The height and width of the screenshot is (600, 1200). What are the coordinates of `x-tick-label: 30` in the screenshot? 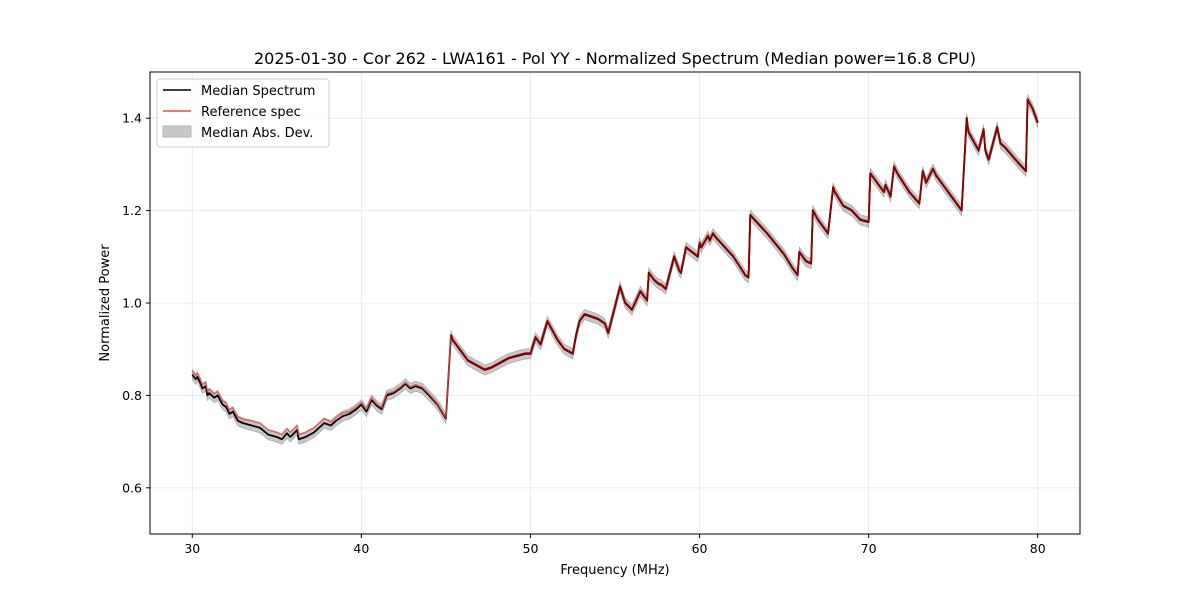 It's located at (192, 548).